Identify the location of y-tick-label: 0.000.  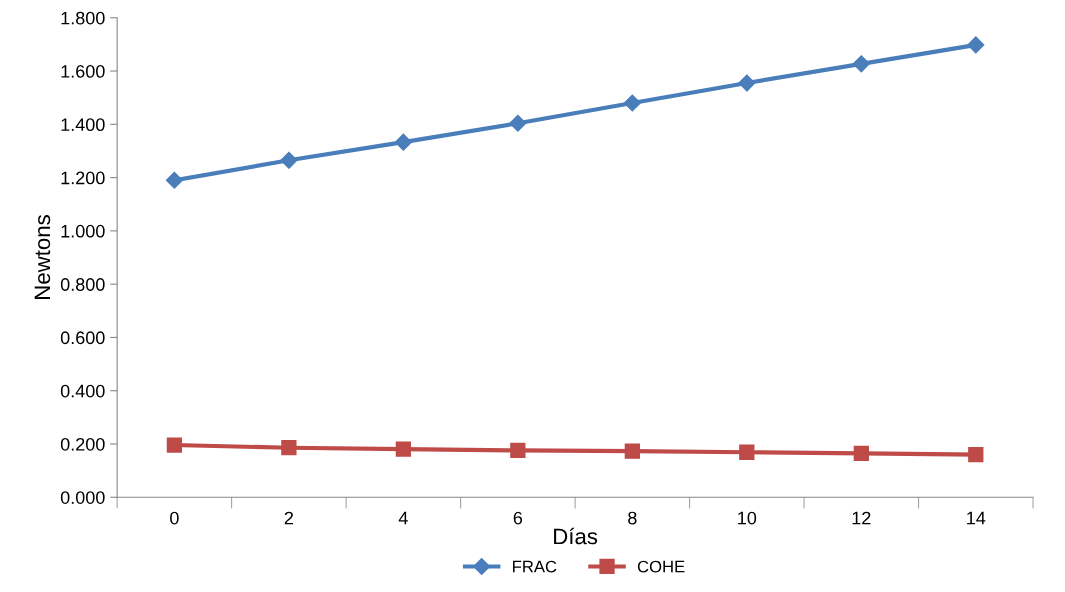
(82, 497).